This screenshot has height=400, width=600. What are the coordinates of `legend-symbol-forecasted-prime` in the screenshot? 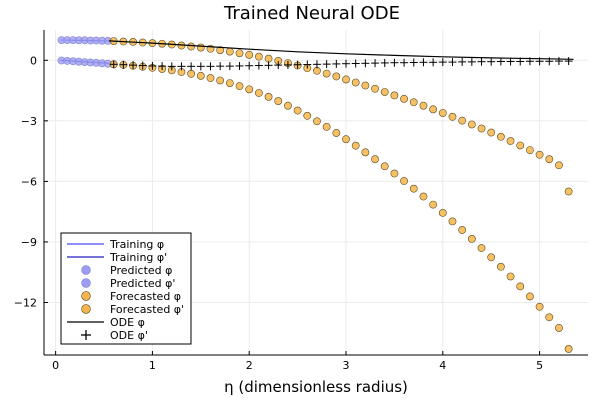 It's located at (86, 309).